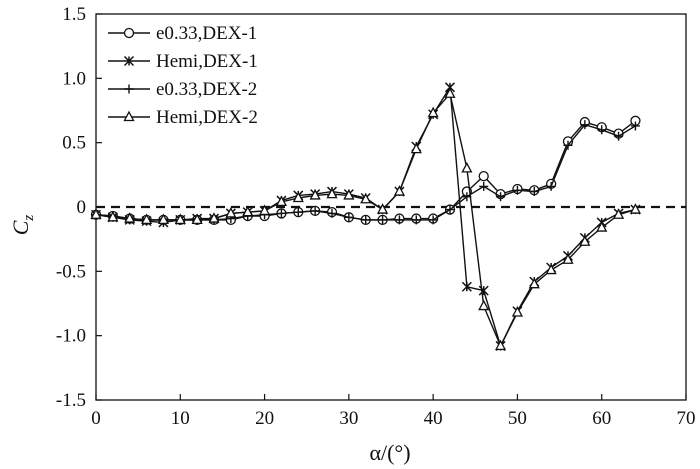 This screenshot has height=469, width=700. Describe the element at coordinates (601, 418) in the screenshot. I see `x-tick-label: 60` at that location.